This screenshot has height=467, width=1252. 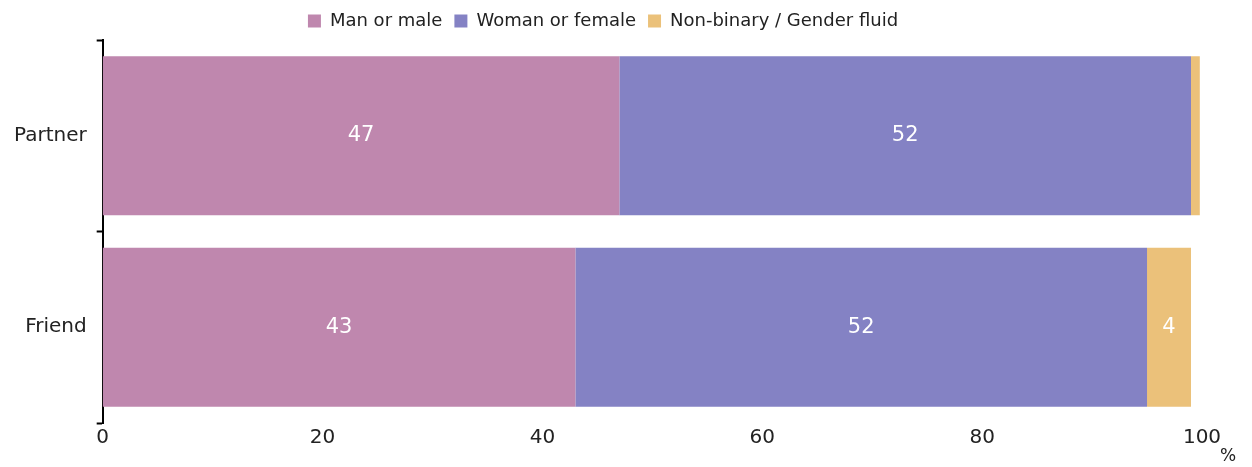 What do you see at coordinates (542, 436) in the screenshot?
I see `x-tick-label: 40` at bounding box center [542, 436].